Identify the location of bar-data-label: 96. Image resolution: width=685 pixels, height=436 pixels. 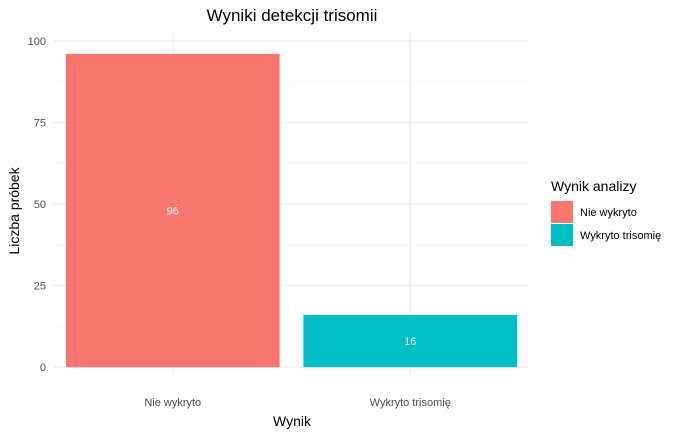
(173, 212).